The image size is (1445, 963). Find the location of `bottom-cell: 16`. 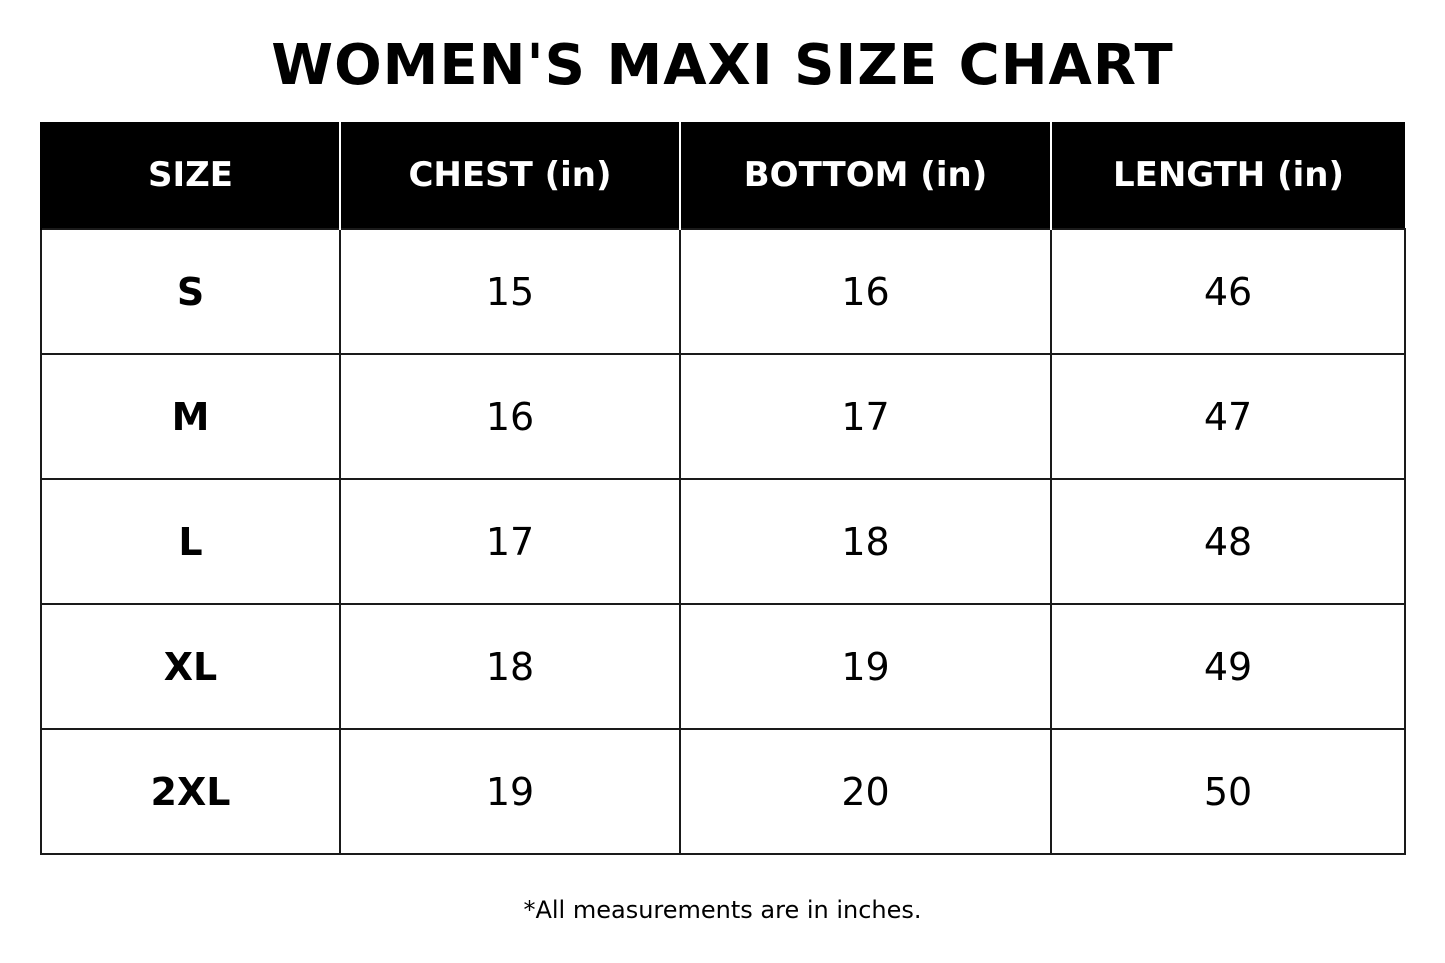

bottom-cell: 16 is located at coordinates (865, 291).